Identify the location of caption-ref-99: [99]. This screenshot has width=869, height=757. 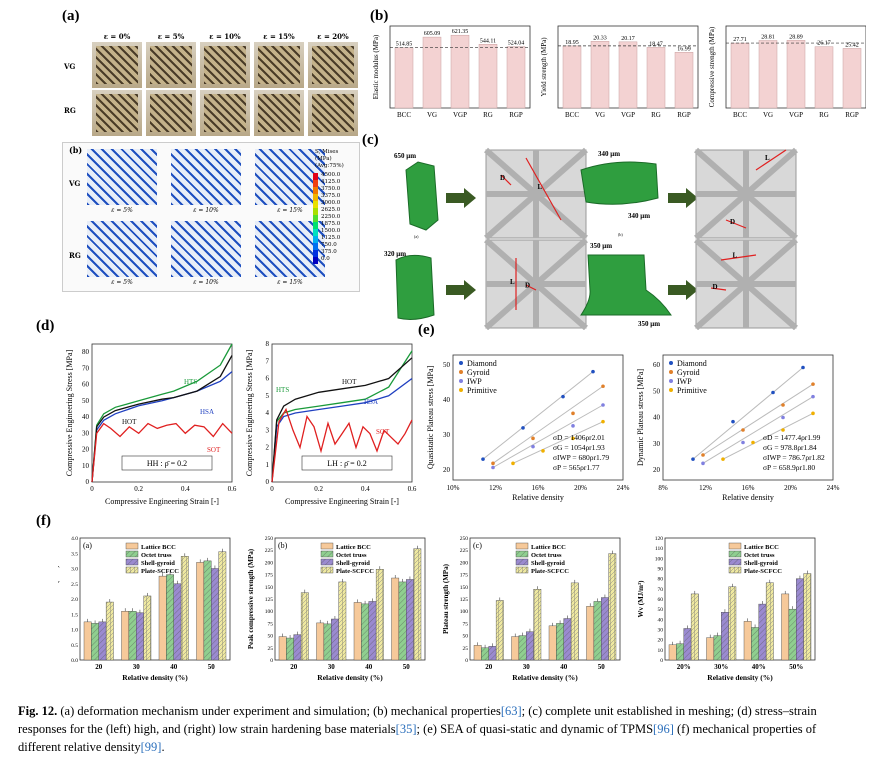
(151, 747).